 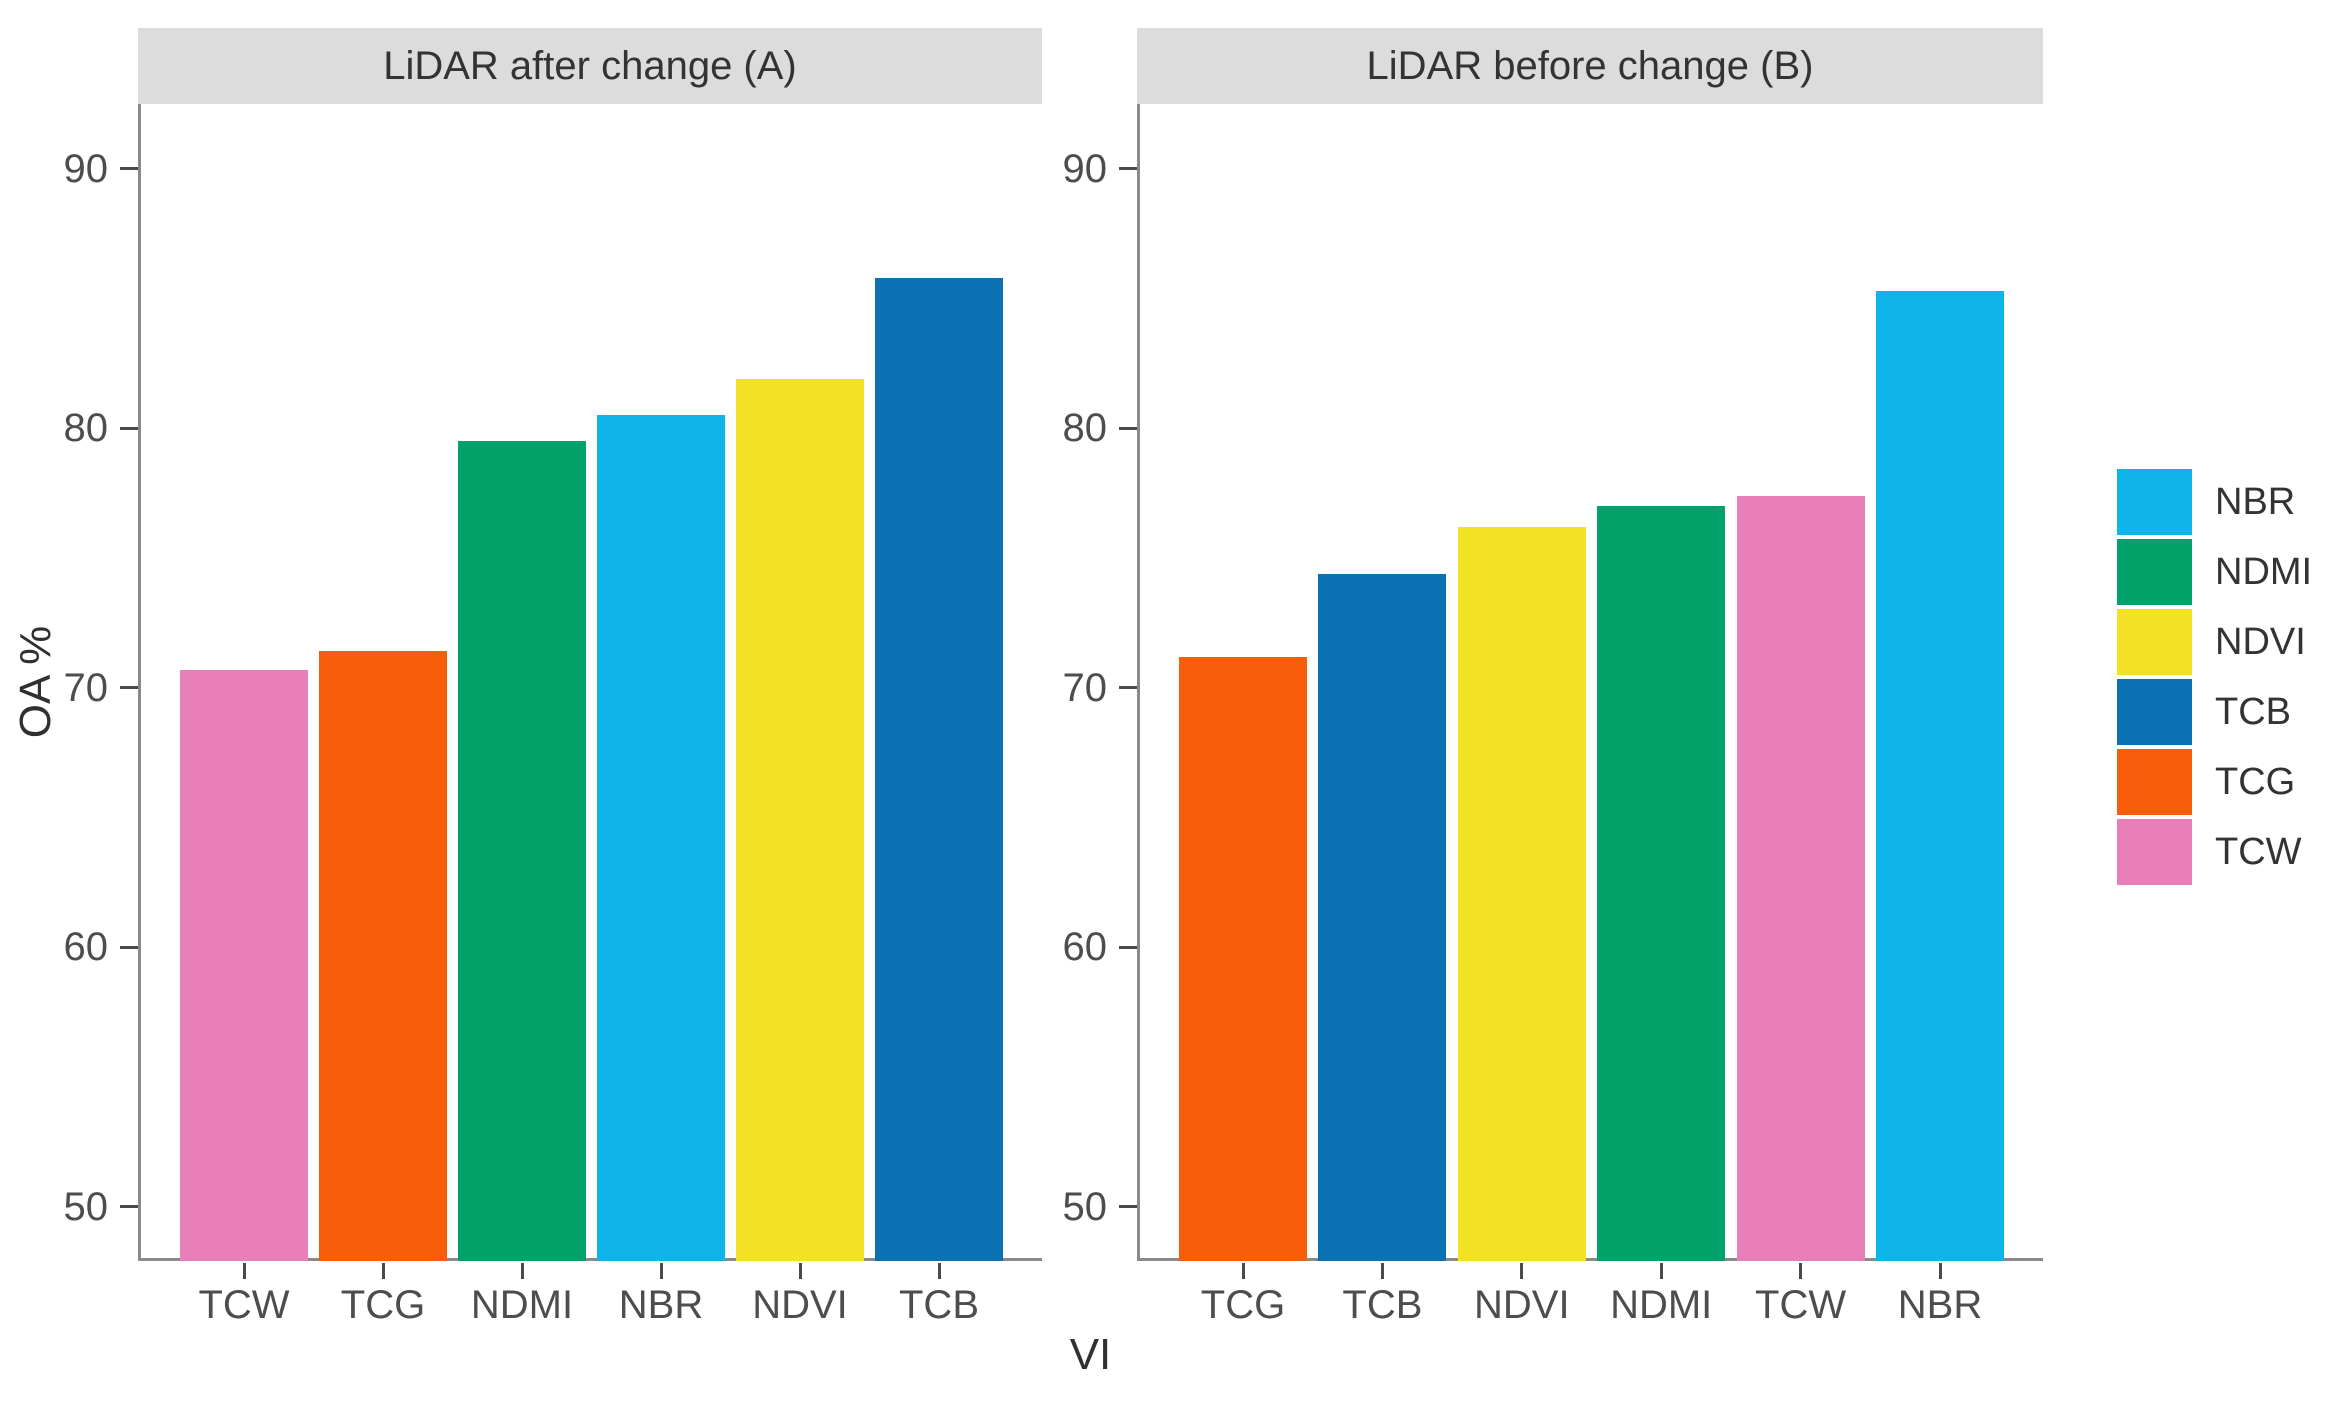 I want to click on legend-label: NDMI, so click(x=2264, y=571).